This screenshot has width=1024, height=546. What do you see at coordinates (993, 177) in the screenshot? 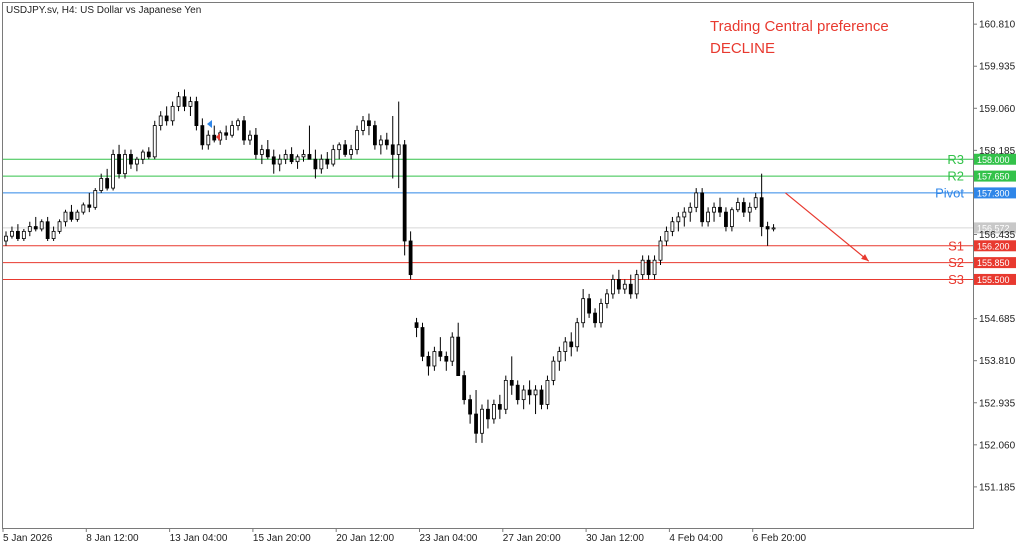
I see `level-price-label: 157.650` at bounding box center [993, 177].